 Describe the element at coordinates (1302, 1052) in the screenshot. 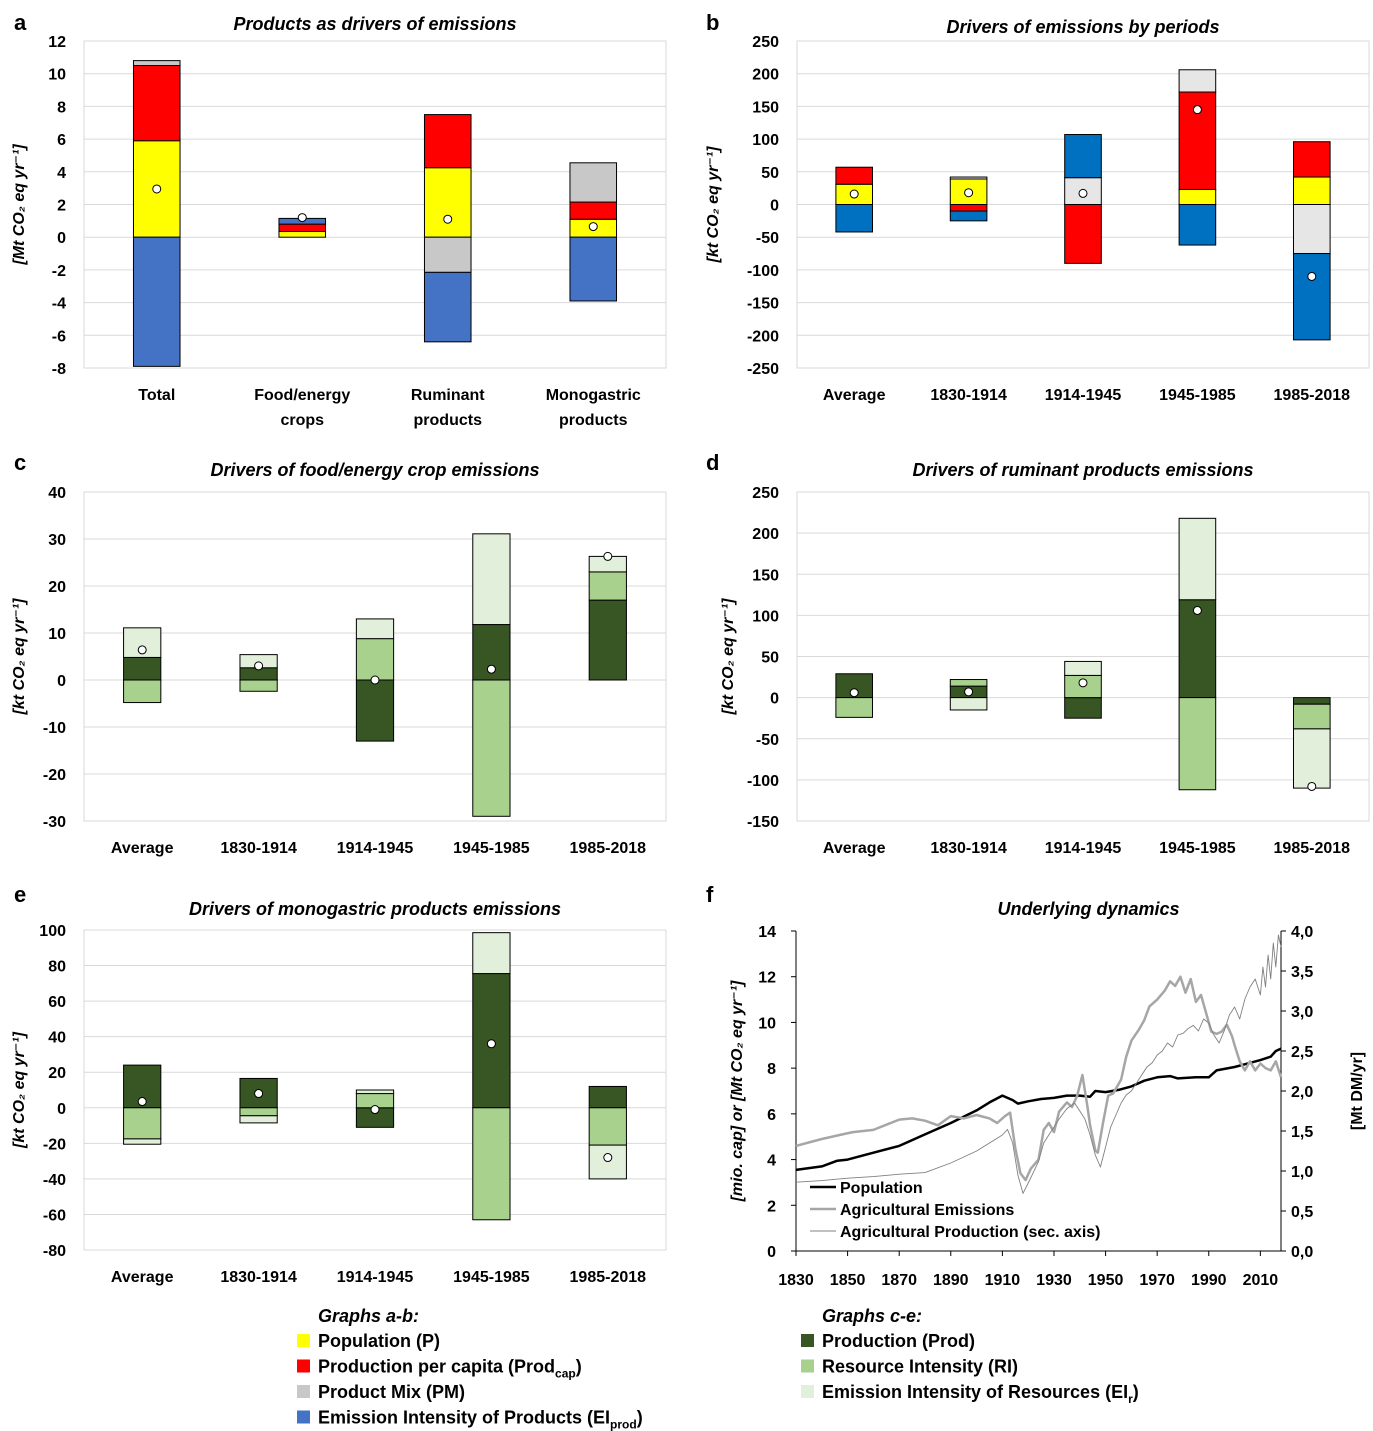

I see `y2-tick-label: 2,5` at that location.